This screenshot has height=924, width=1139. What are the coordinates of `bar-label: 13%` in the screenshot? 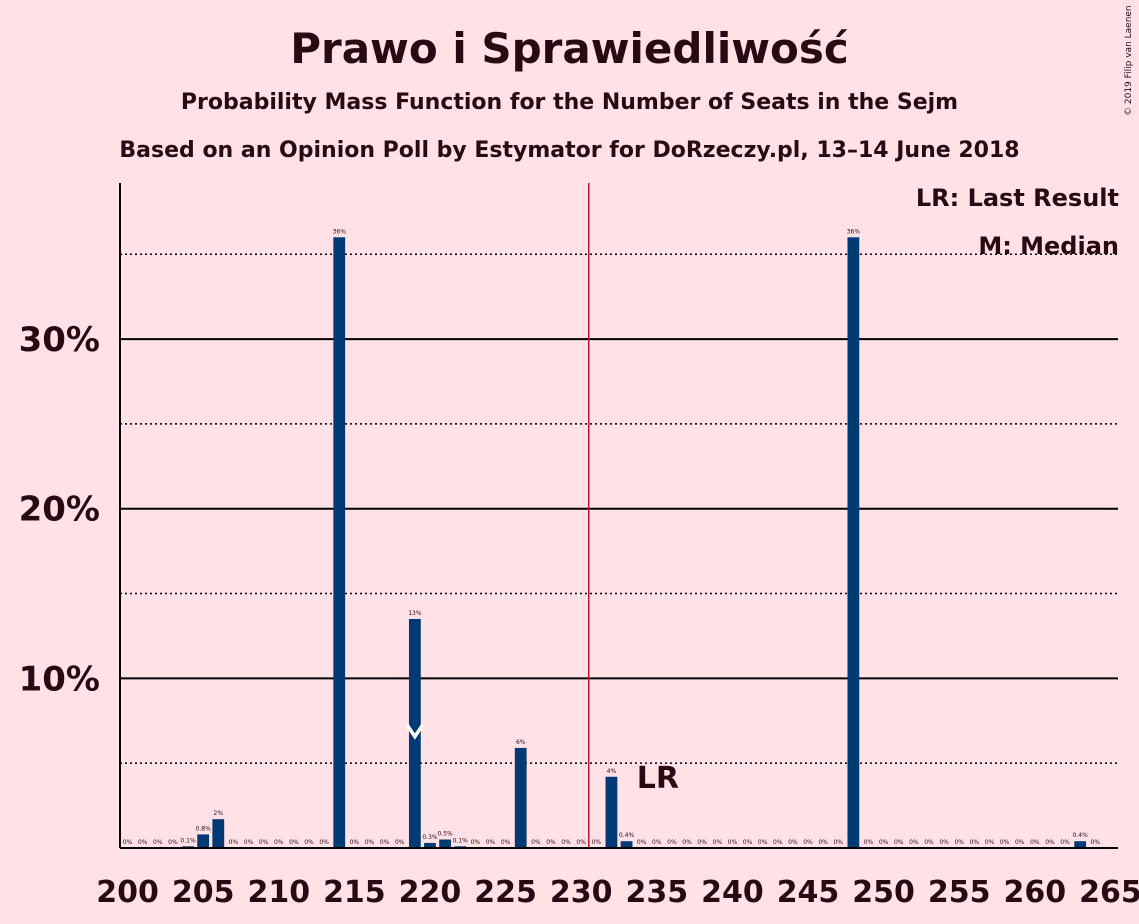 It's located at (415, 613).